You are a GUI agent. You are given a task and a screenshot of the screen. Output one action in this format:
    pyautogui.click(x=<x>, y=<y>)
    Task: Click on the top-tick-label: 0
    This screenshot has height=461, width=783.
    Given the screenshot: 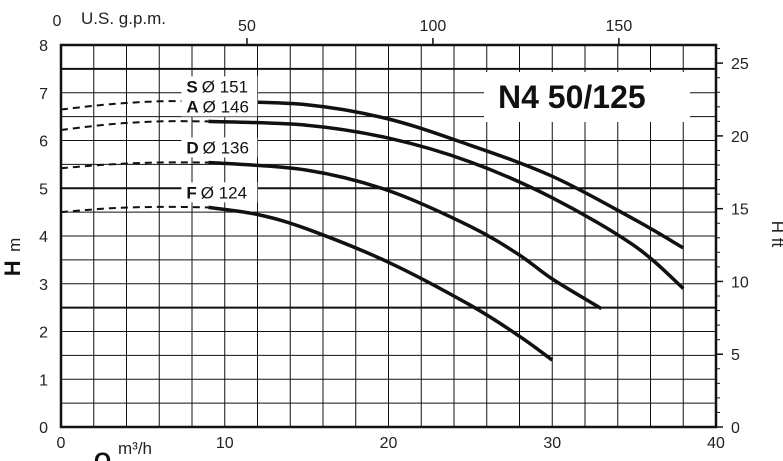 What is the action you would take?
    pyautogui.click(x=57, y=21)
    